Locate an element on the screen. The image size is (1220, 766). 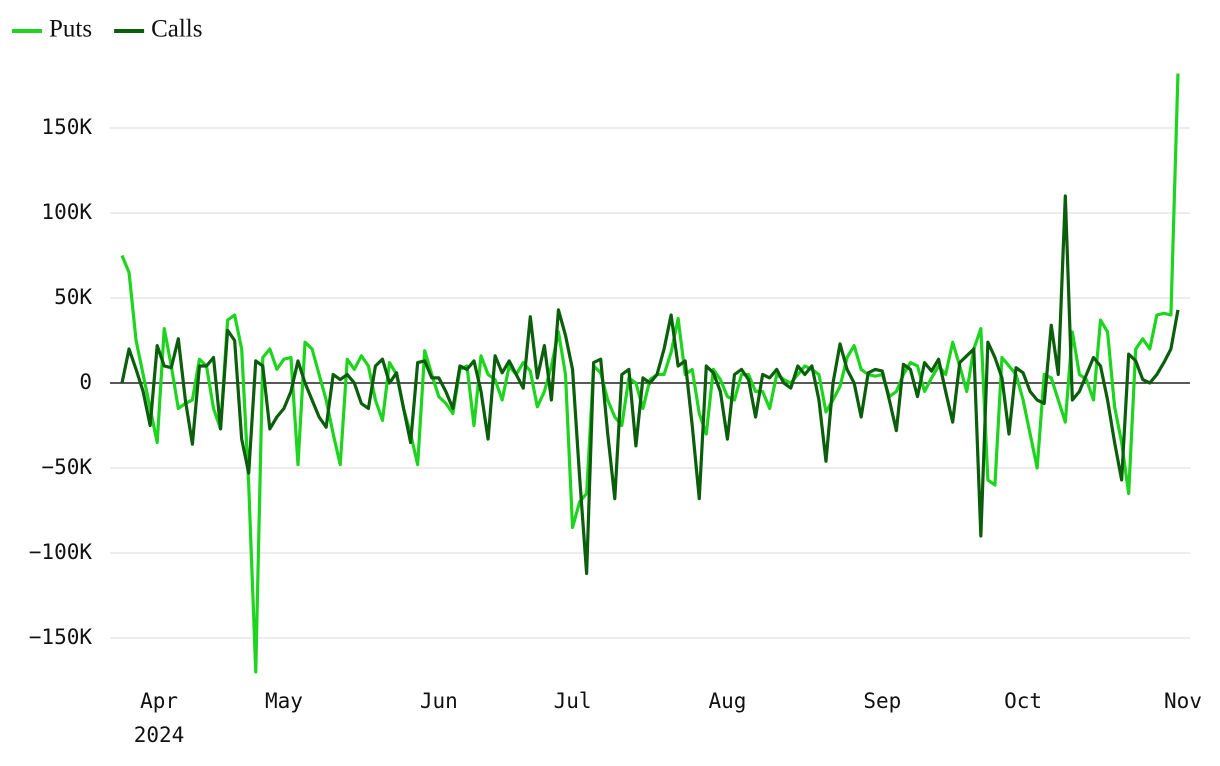
legend-label: Calls is located at coordinates (176, 29).